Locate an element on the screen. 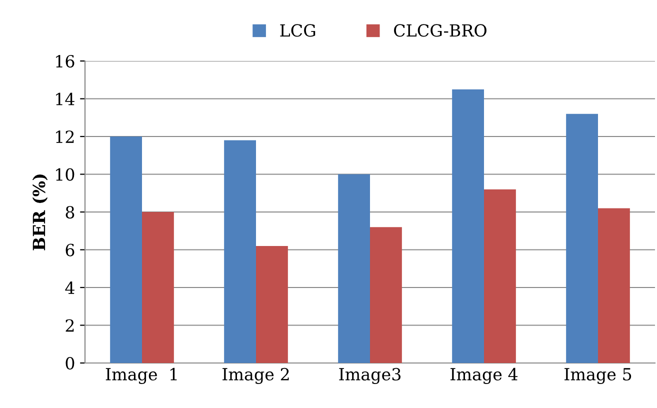  y-tick-label: 6 is located at coordinates (70, 250).